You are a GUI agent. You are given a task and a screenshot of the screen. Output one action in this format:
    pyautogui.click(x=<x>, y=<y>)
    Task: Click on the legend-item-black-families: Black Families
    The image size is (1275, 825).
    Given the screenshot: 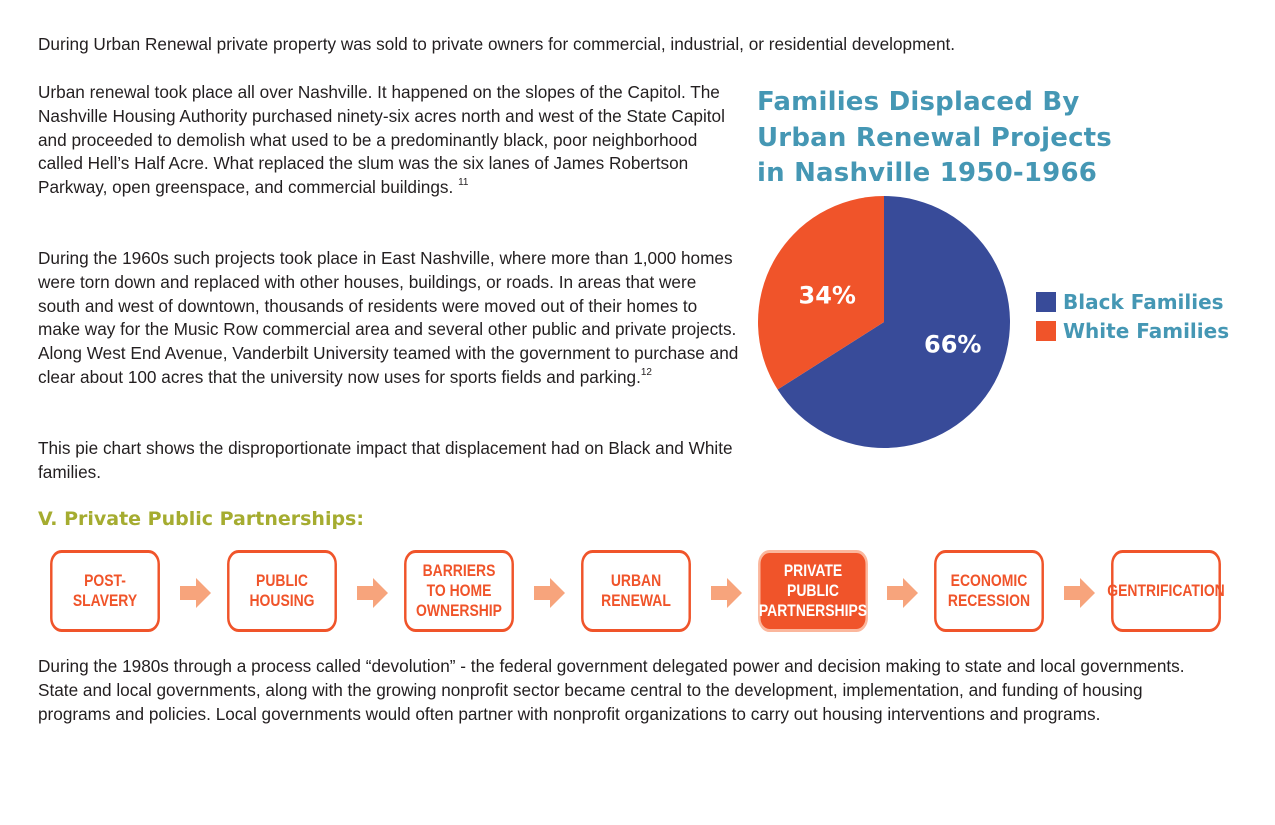 What is the action you would take?
    pyautogui.click(x=1132, y=301)
    